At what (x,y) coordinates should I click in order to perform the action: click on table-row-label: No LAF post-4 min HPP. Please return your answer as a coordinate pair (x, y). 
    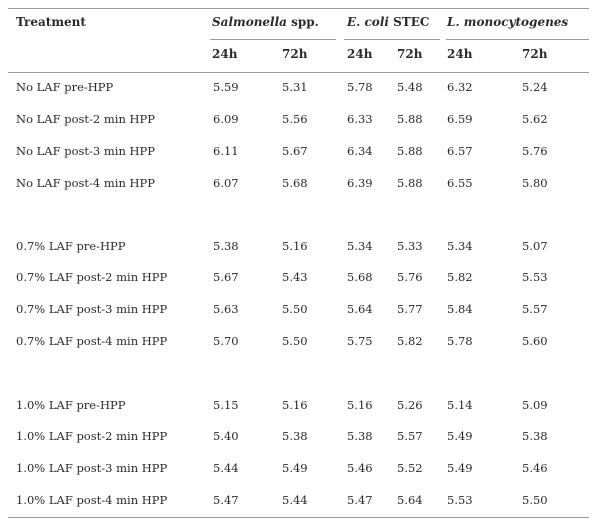
    Looking at the image, I should click on (86, 183).